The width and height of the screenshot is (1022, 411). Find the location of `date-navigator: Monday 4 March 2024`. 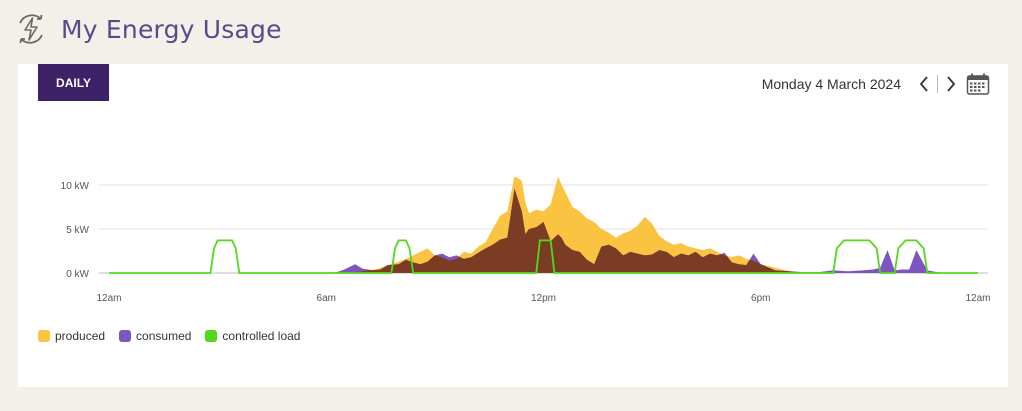

date-navigator: Monday 4 March 2024 is located at coordinates (876, 84).